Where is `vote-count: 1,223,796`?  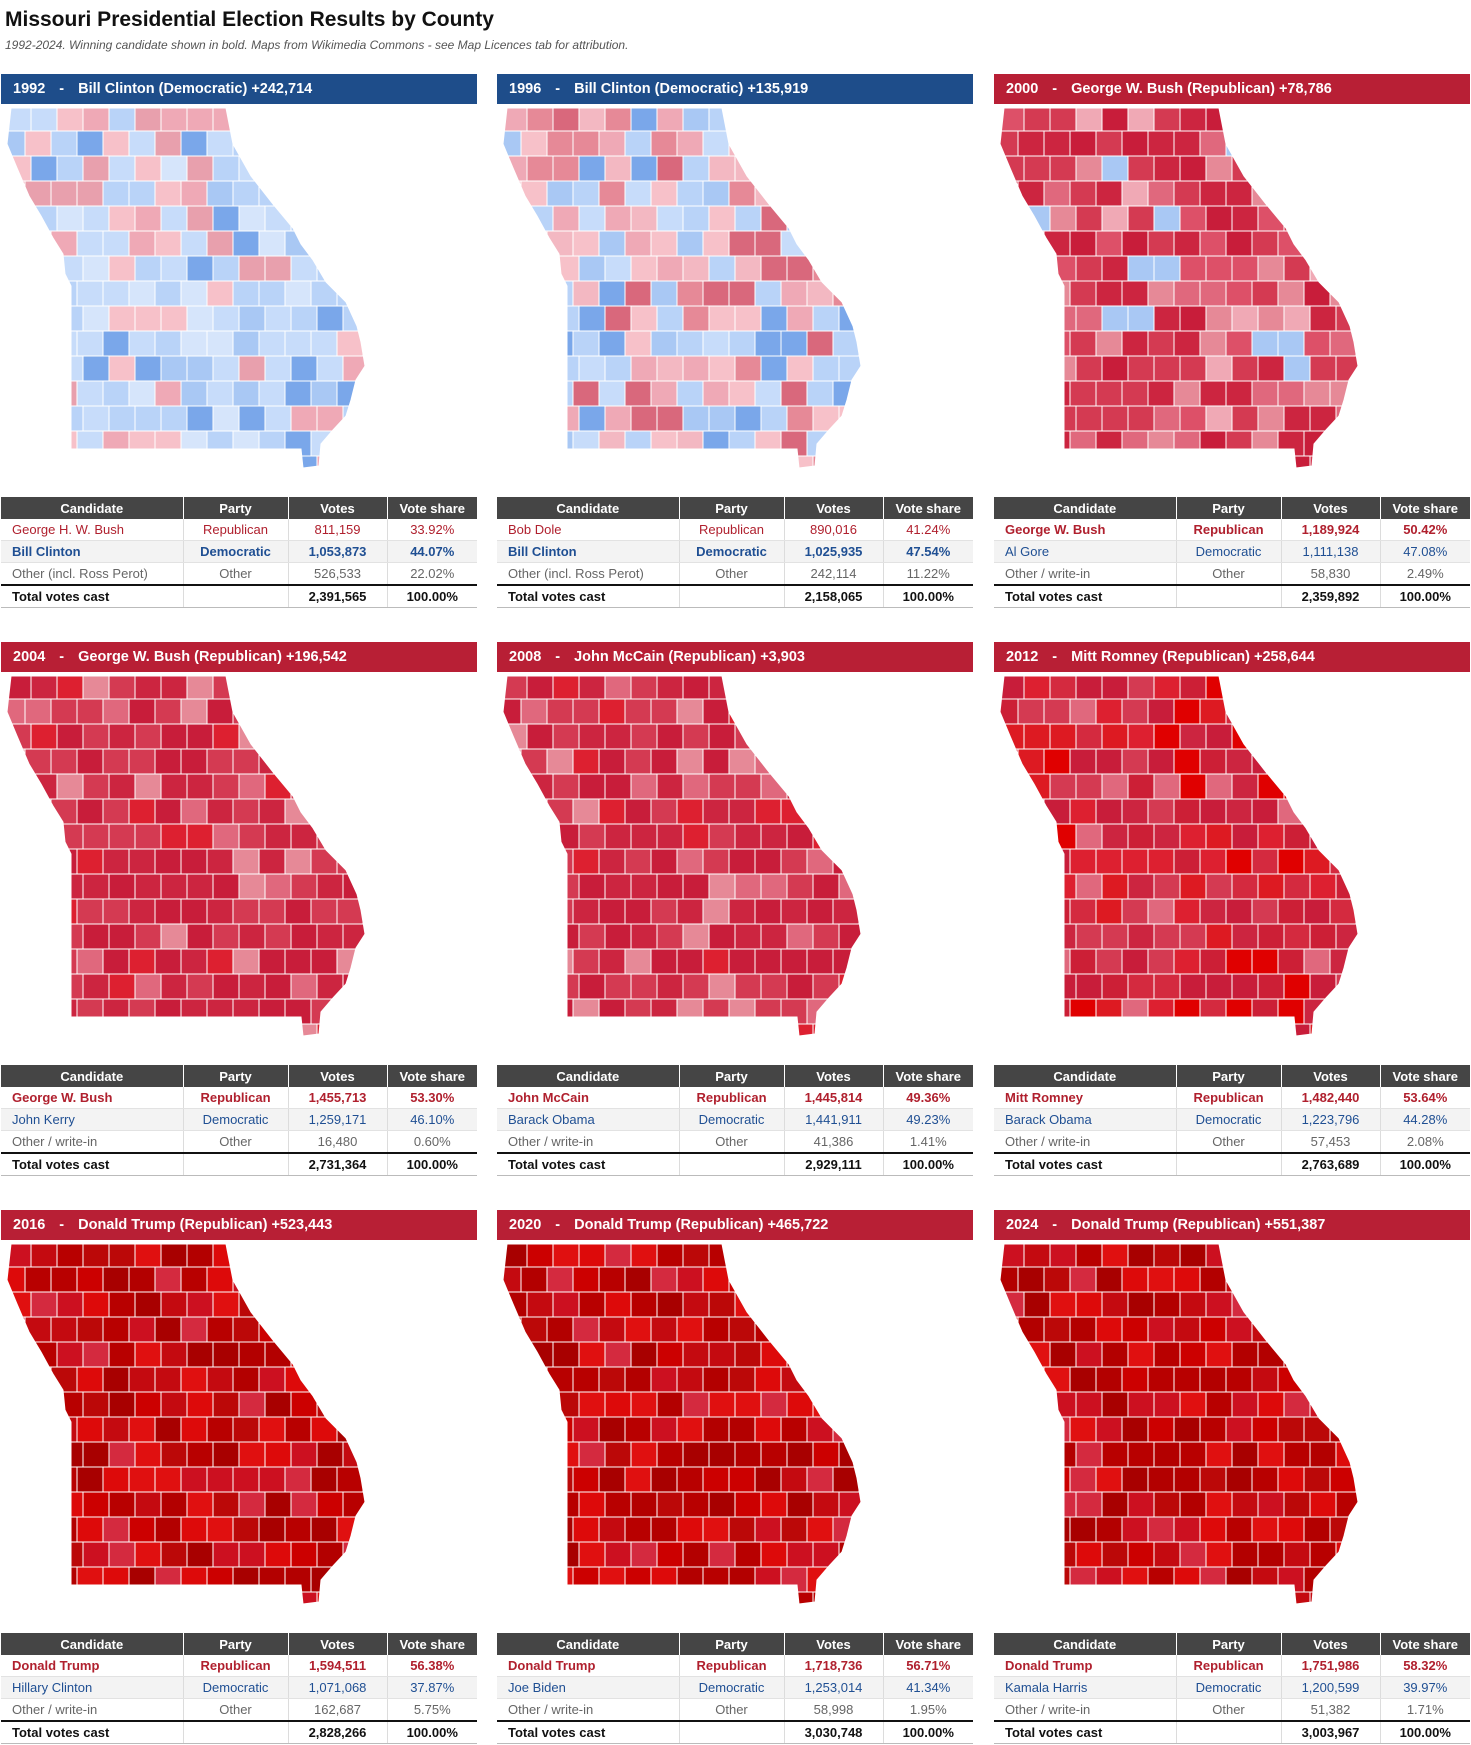
vote-count: 1,223,796 is located at coordinates (1331, 1119).